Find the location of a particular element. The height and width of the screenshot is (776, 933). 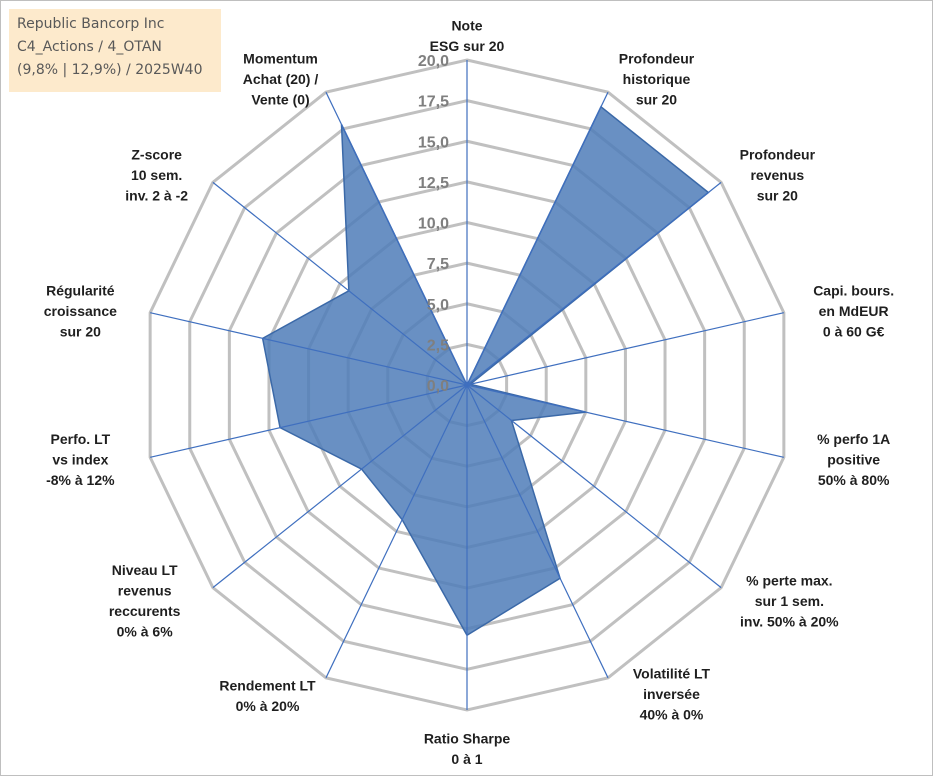

category-label: C4_Actions / 4_OTAN is located at coordinates (89, 47).